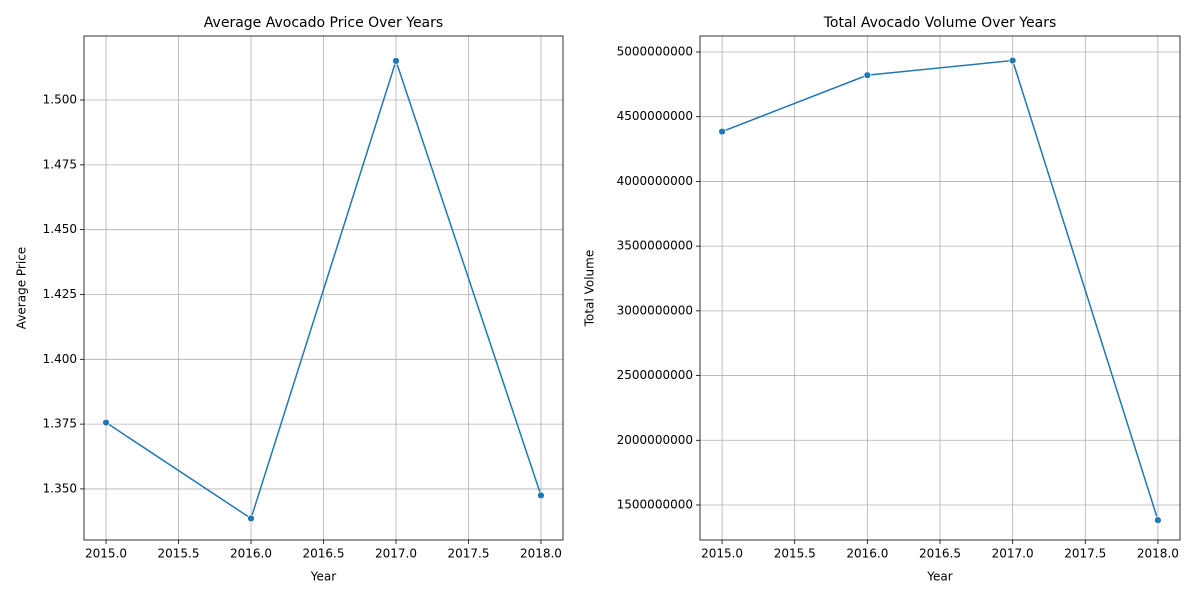 This screenshot has height=600, width=1200. Describe the element at coordinates (655, 246) in the screenshot. I see `y-tick-label: 3500000000` at that location.